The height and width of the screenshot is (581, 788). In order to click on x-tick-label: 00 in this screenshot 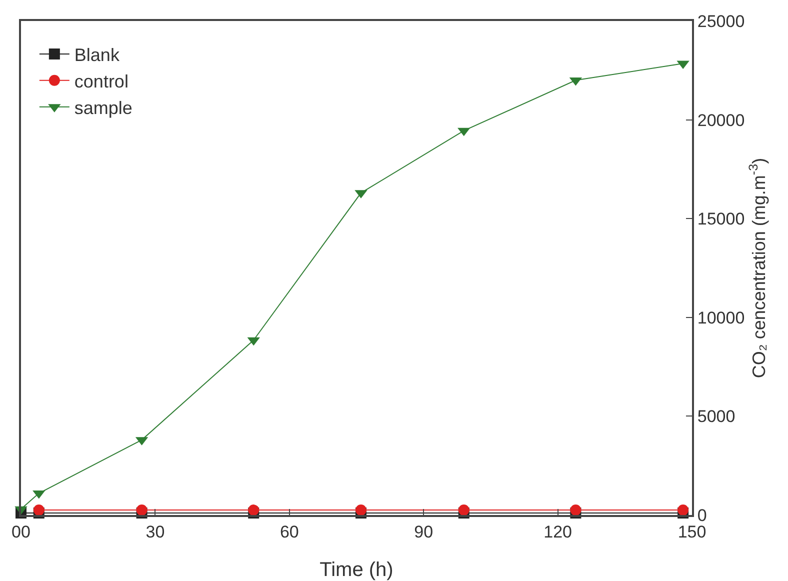, I will do `click(21, 532)`.